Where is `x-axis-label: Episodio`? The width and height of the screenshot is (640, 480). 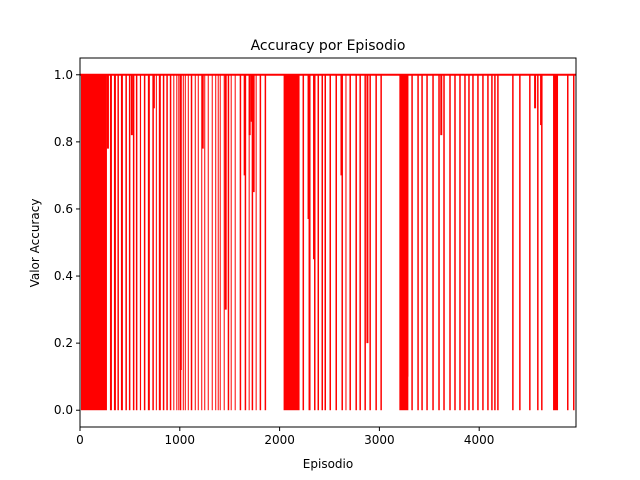 x-axis-label: Episodio is located at coordinates (328, 464).